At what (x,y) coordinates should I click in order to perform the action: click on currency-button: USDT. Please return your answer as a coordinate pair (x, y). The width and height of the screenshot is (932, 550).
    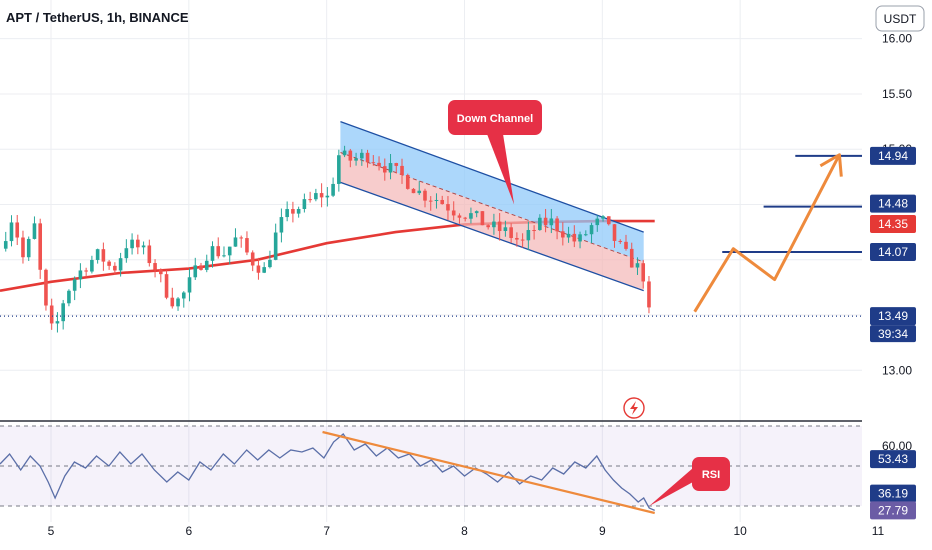
    Looking at the image, I should click on (900, 18).